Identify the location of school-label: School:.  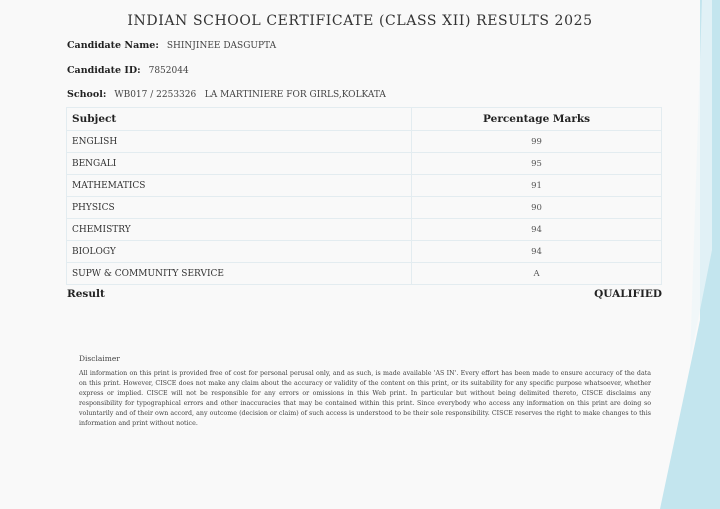
(87, 94).